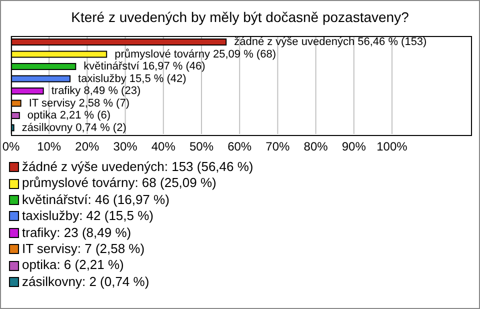 The width and height of the screenshot is (480, 309). Describe the element at coordinates (125, 147) in the screenshot. I see `x-tick-label: 30%` at that location.